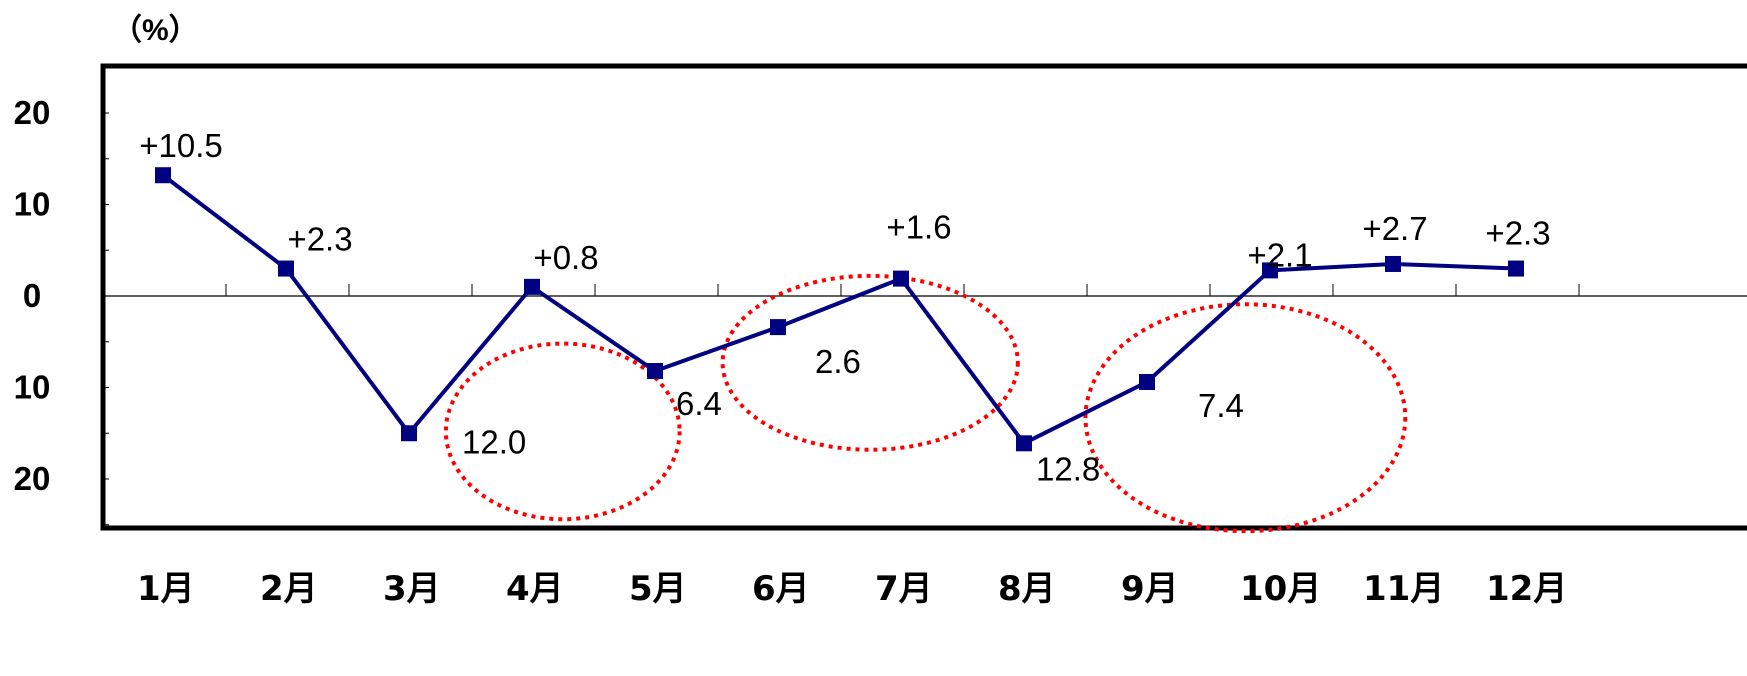 The image size is (1747, 676). I want to click on data-label: 7.4, so click(1221, 405).